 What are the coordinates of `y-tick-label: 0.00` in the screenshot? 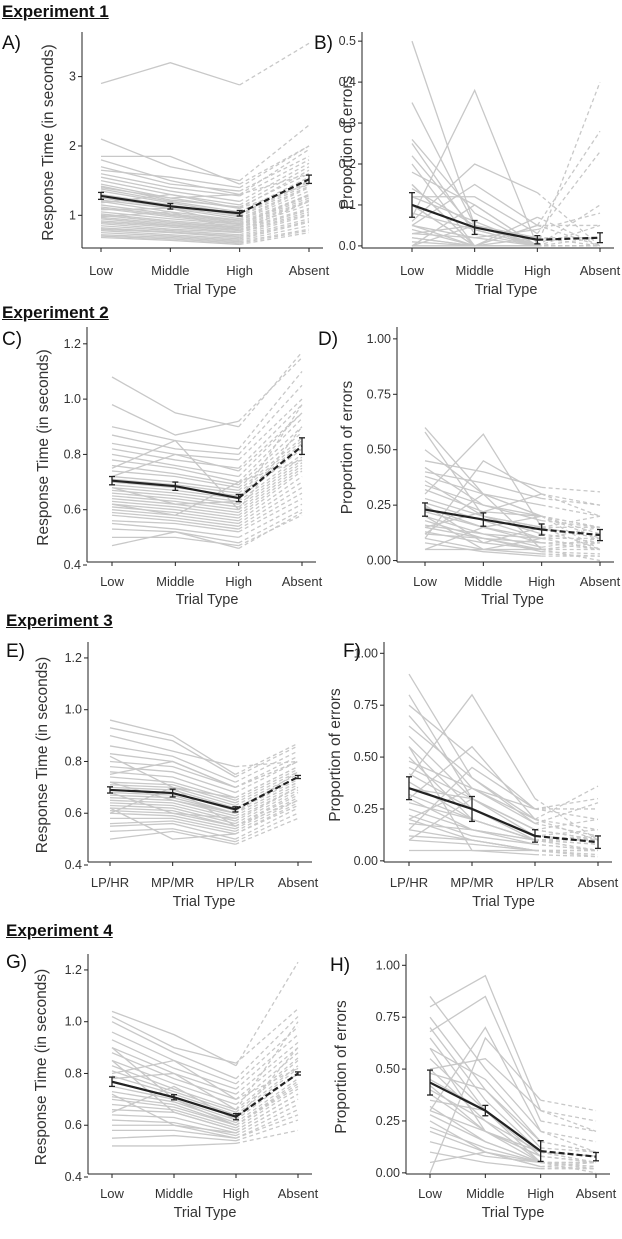 It's located at (388, 1173).